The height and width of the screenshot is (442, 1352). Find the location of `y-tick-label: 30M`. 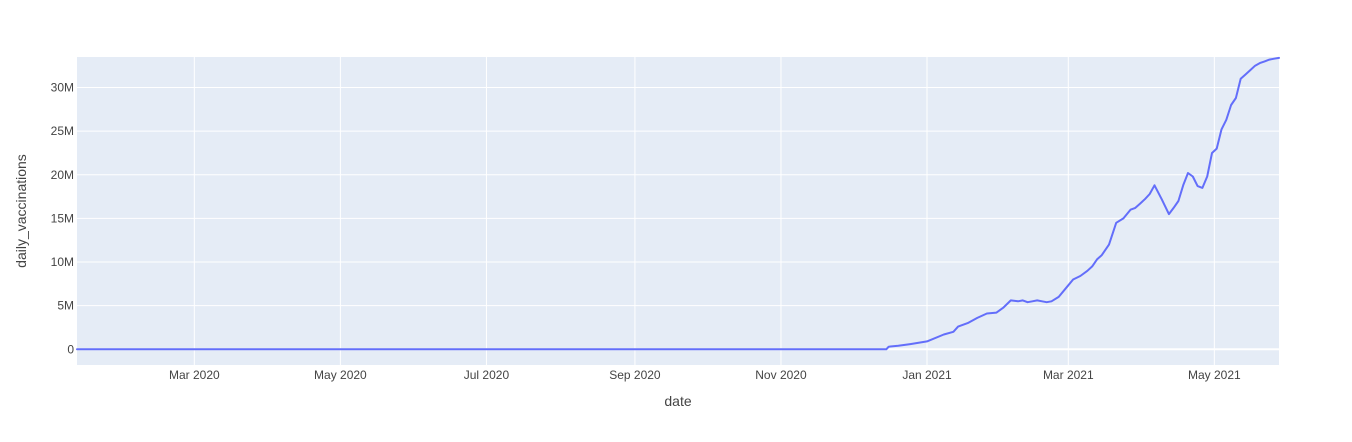

y-tick-label: 30M is located at coordinates (62, 88).